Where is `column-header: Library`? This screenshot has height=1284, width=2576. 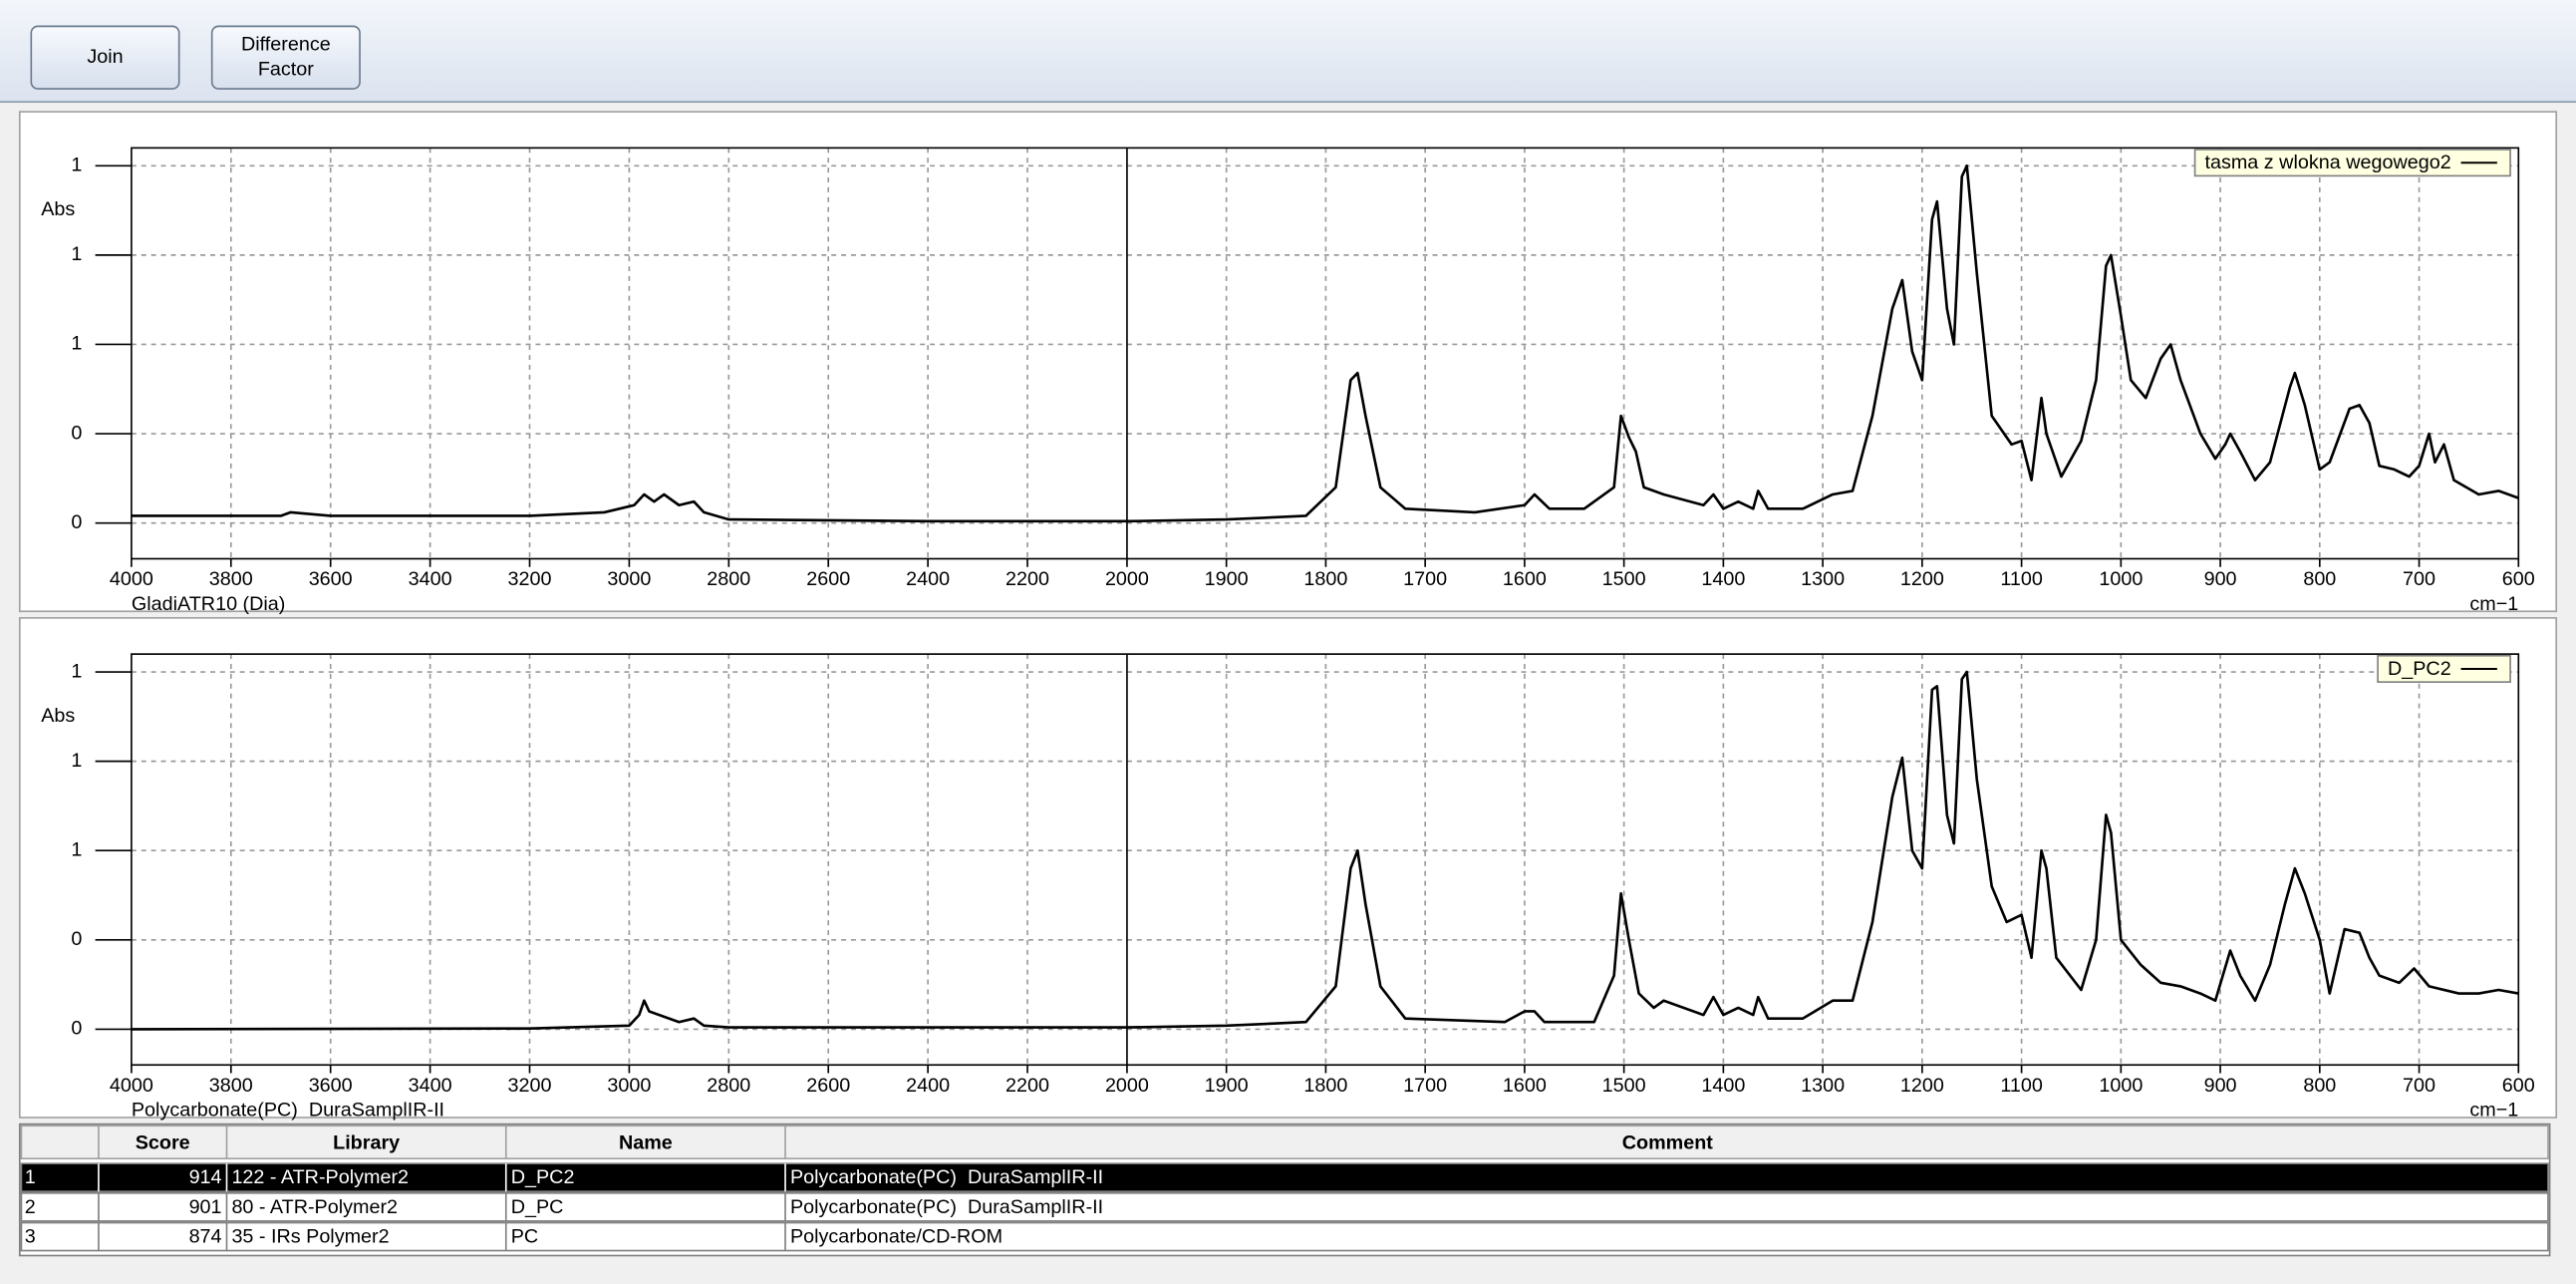 column-header: Library is located at coordinates (366, 1143).